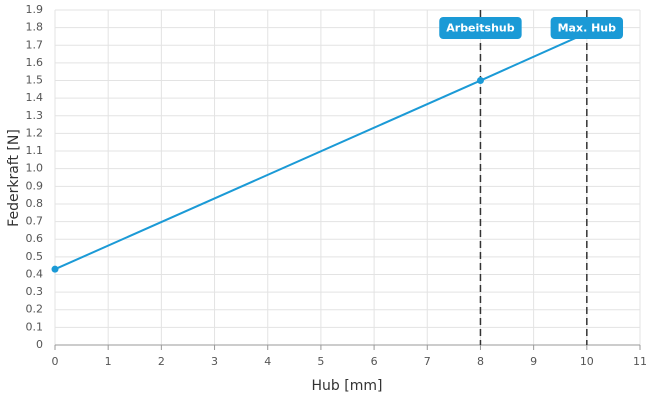 The height and width of the screenshot is (404, 650). Describe the element at coordinates (35, 309) in the screenshot. I see `y-tick-label: 0.2` at that location.